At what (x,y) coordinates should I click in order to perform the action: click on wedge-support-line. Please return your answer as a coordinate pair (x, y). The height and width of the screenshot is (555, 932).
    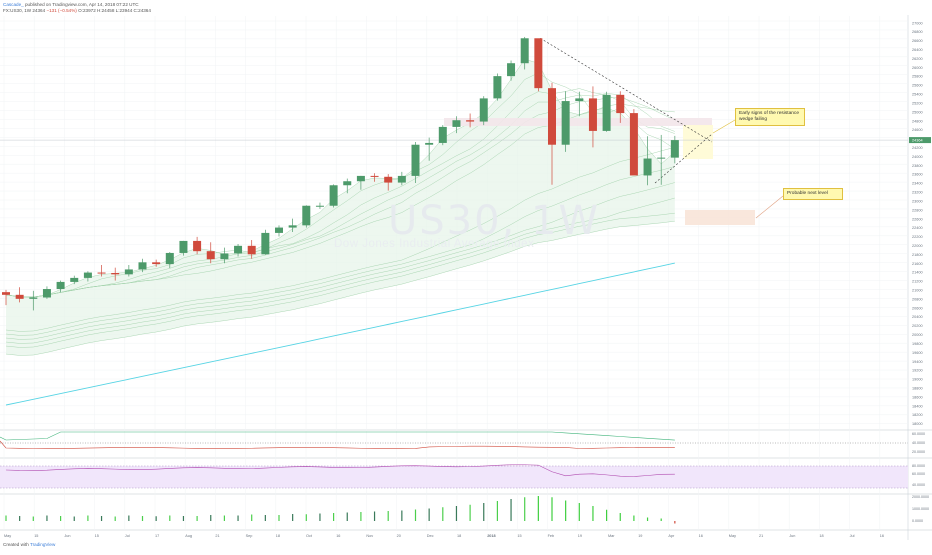
    Looking at the image, I should click on (683, 158).